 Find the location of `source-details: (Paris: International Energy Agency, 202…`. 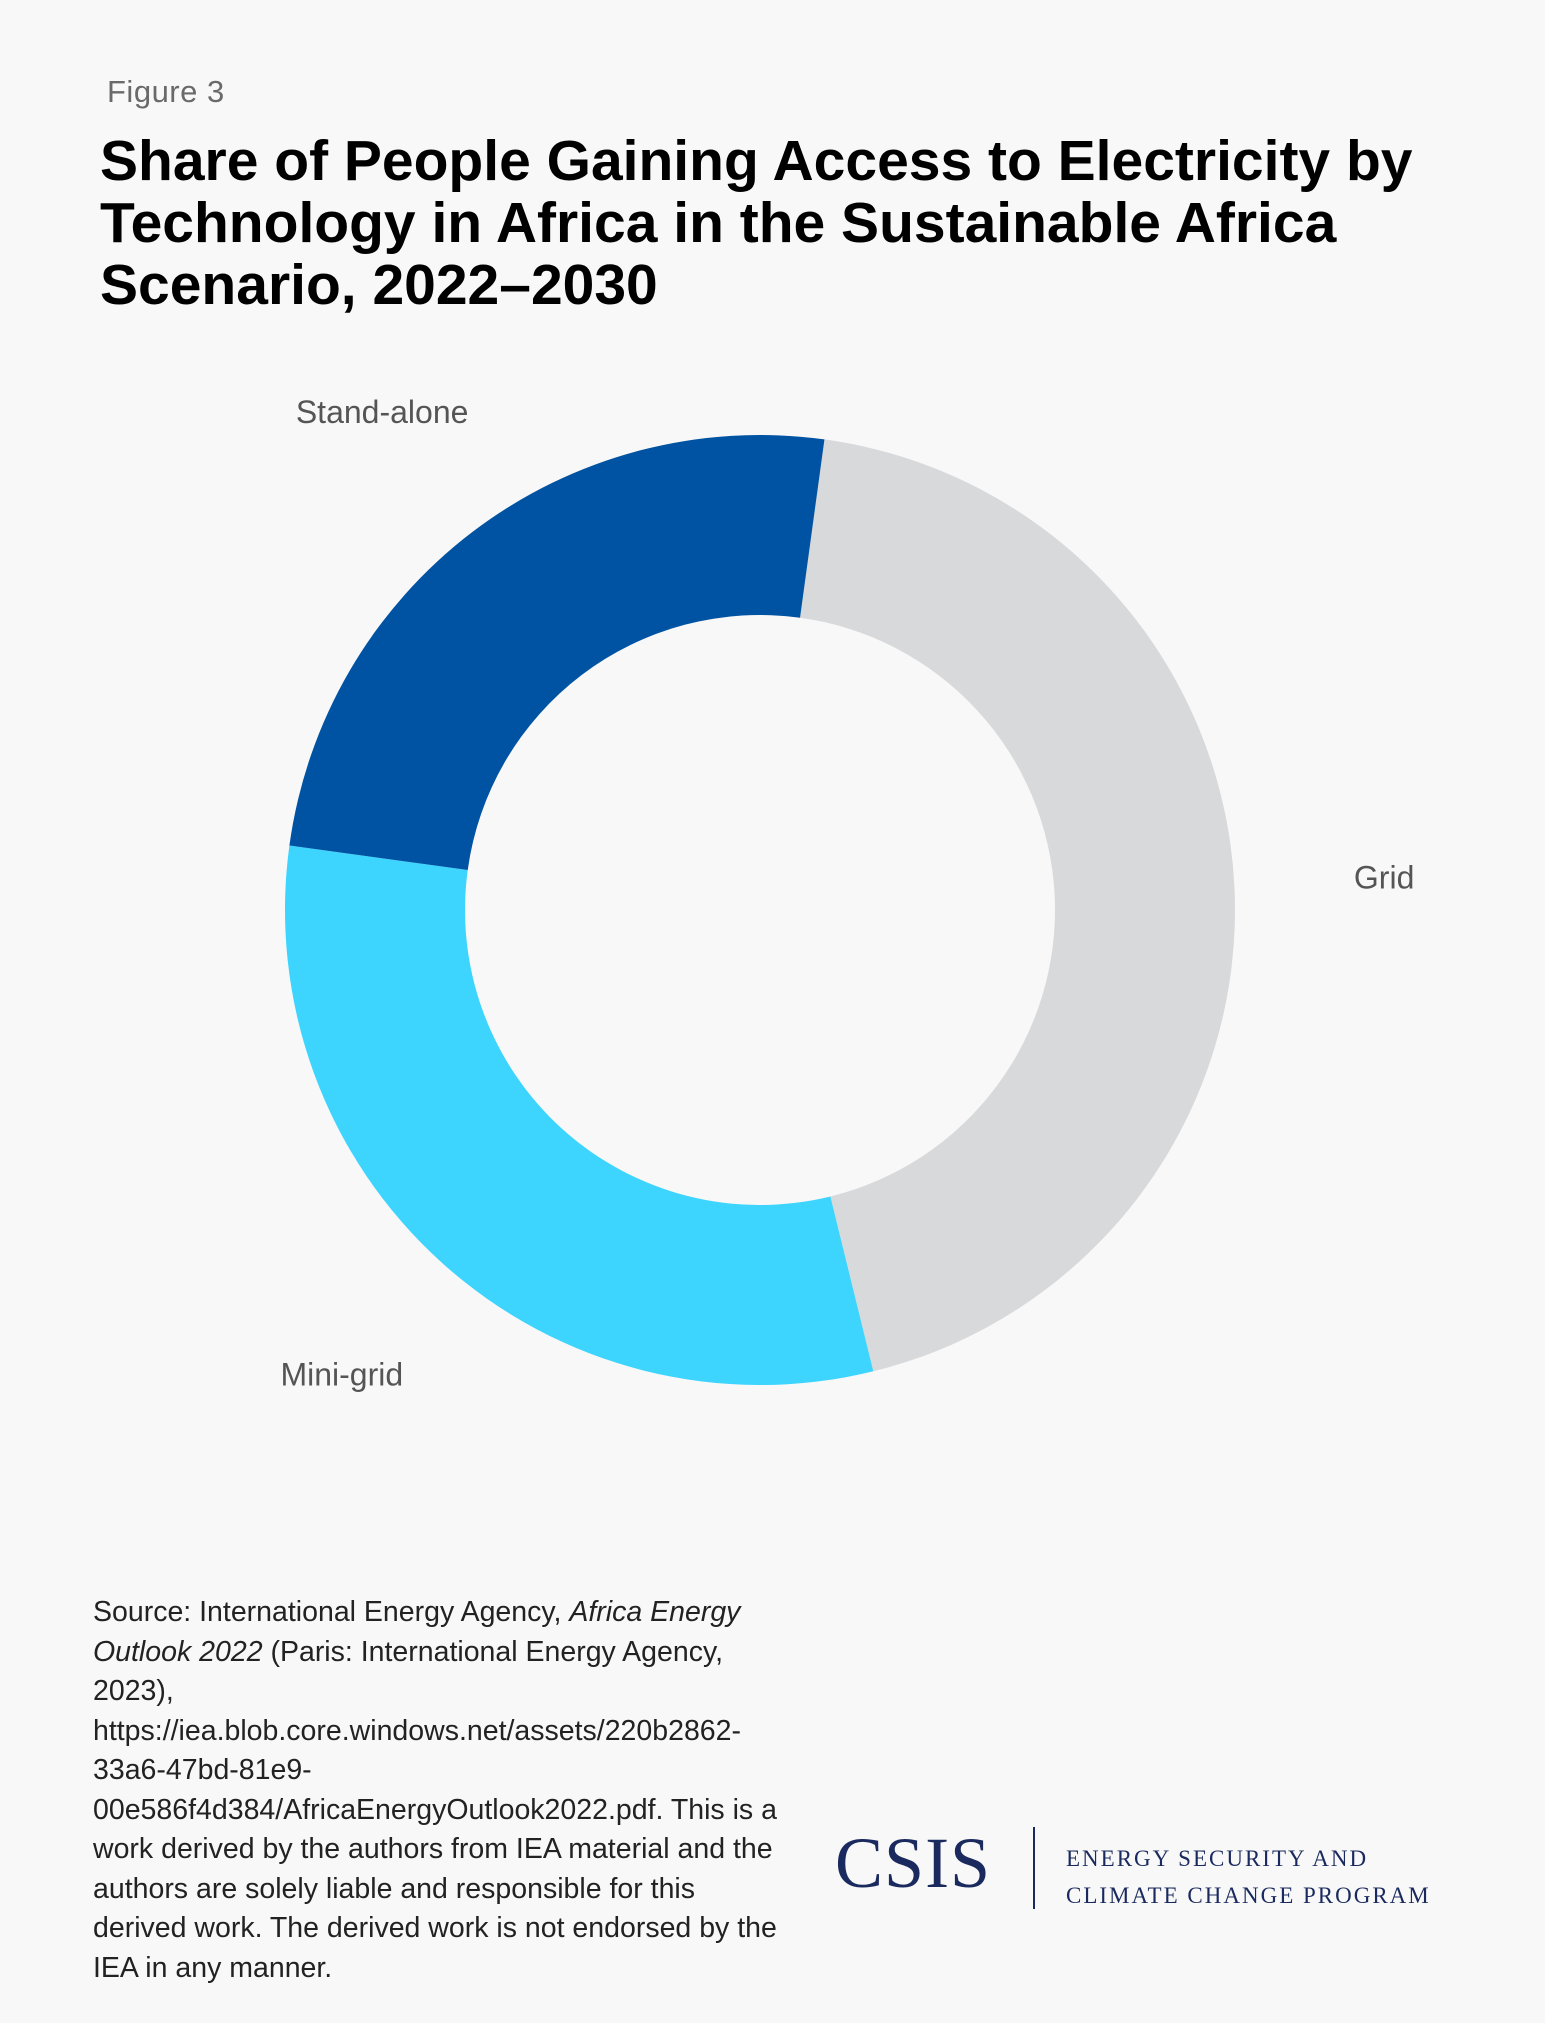

source-details: (Paris: International Energy Agency, 202… is located at coordinates (435, 1809).